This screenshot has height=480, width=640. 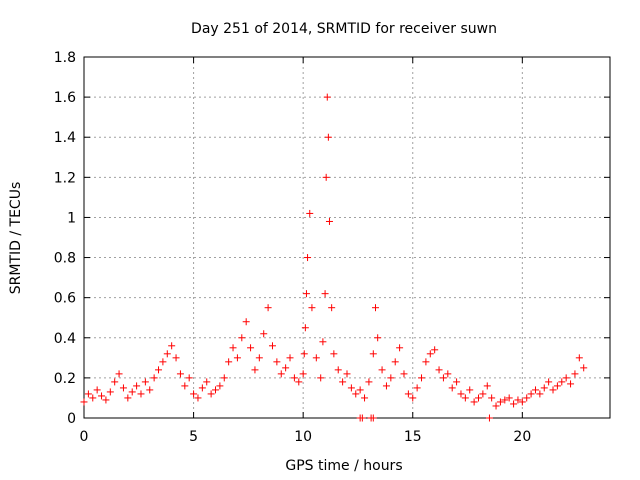 What do you see at coordinates (65, 299) in the screenshot?
I see `y-tick-label: 0.6` at bounding box center [65, 299].